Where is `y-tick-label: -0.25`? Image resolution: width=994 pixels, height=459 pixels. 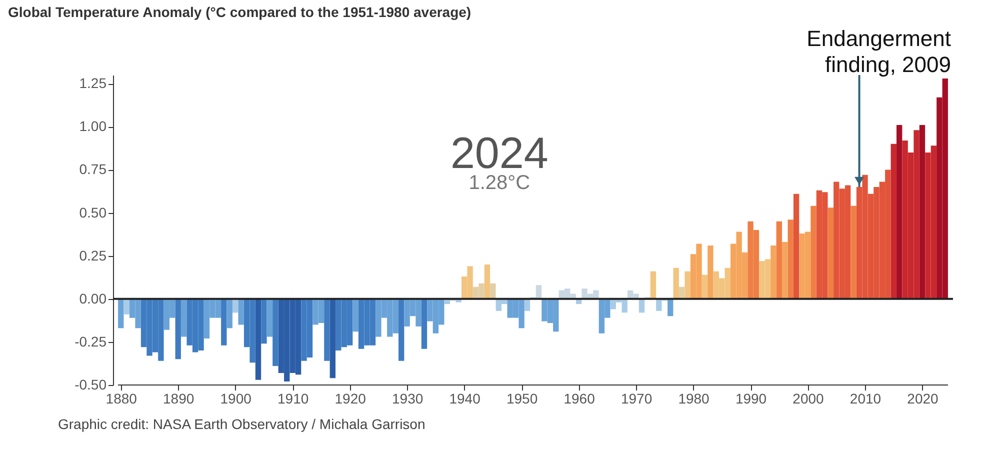 y-tick-label: -0.25 is located at coordinates (90, 341).